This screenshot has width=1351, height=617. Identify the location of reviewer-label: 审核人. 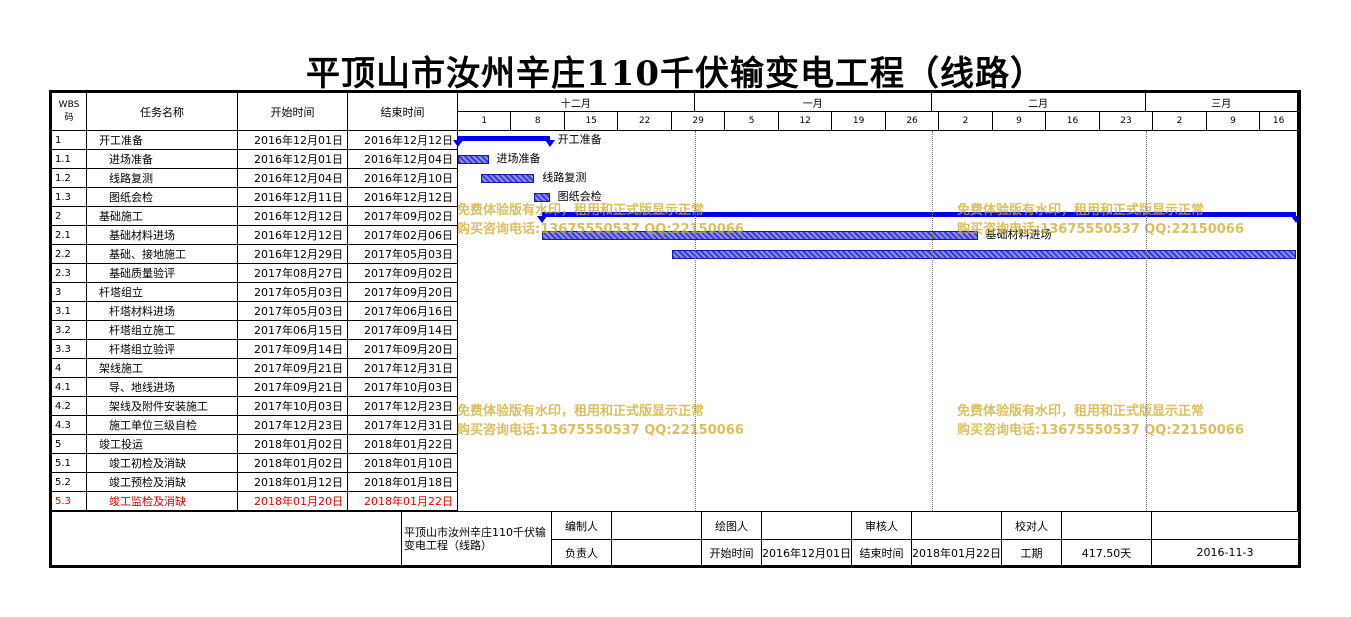
(882, 525).